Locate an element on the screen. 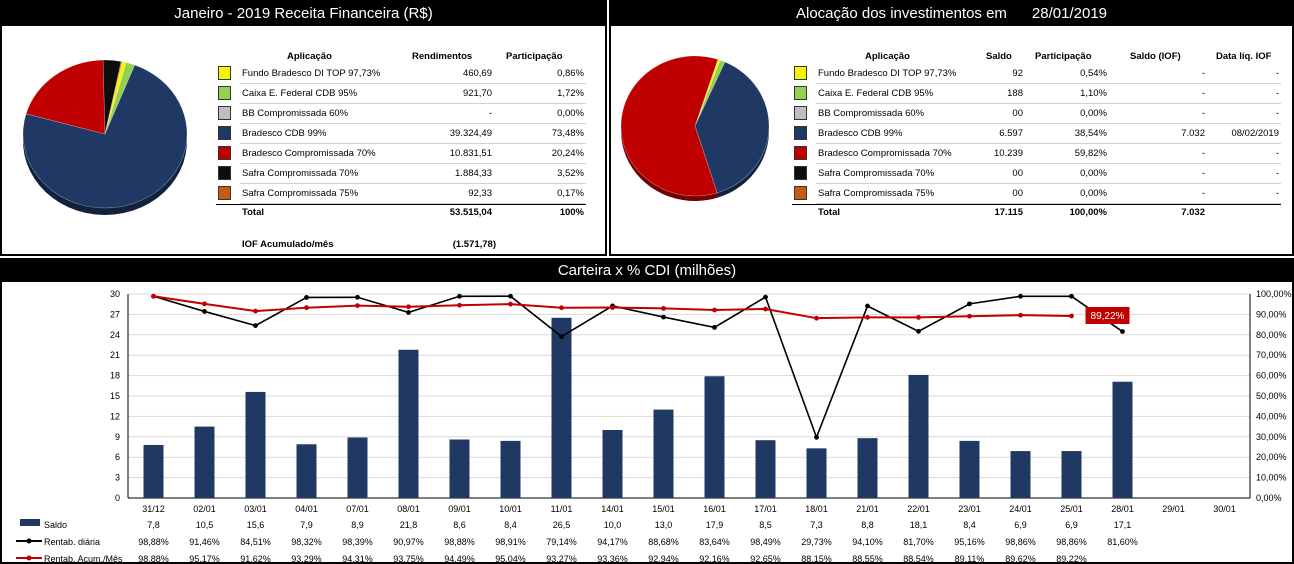 This screenshot has height=564, width=1294. legend-key-diaria-marker is located at coordinates (29, 541).